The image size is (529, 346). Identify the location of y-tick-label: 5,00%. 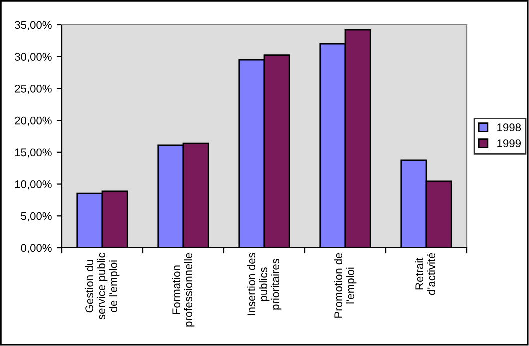
(36, 217).